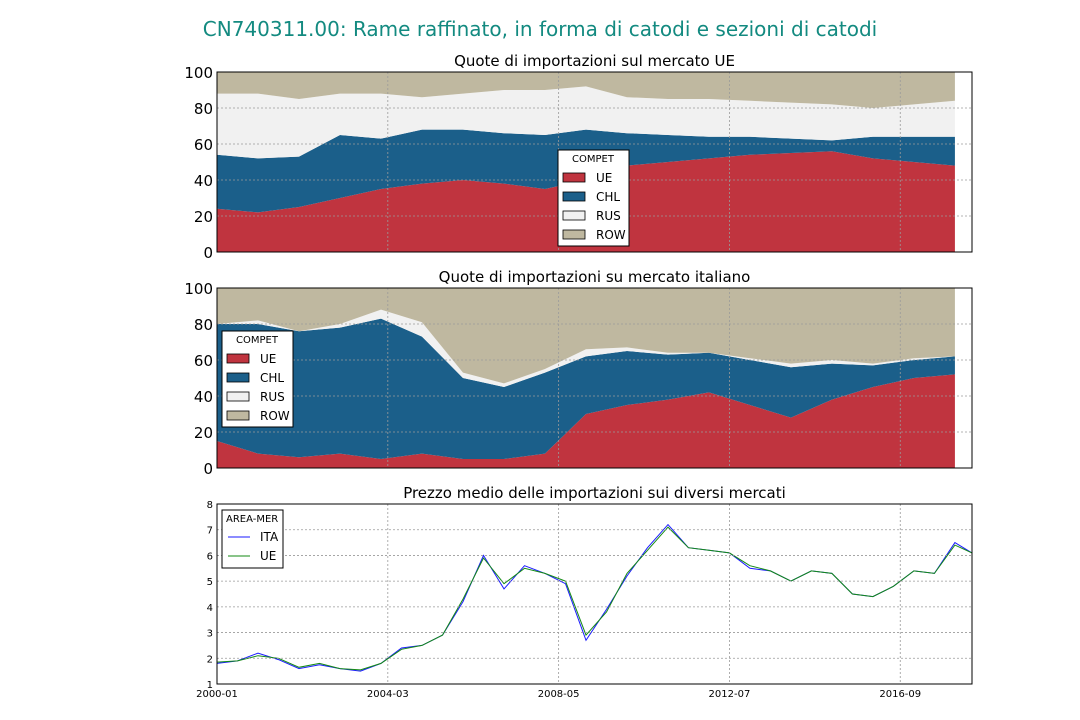 This screenshot has width=1080, height=720. Describe the element at coordinates (252, 519) in the screenshot. I see `legend-title: AREA-MER` at that location.